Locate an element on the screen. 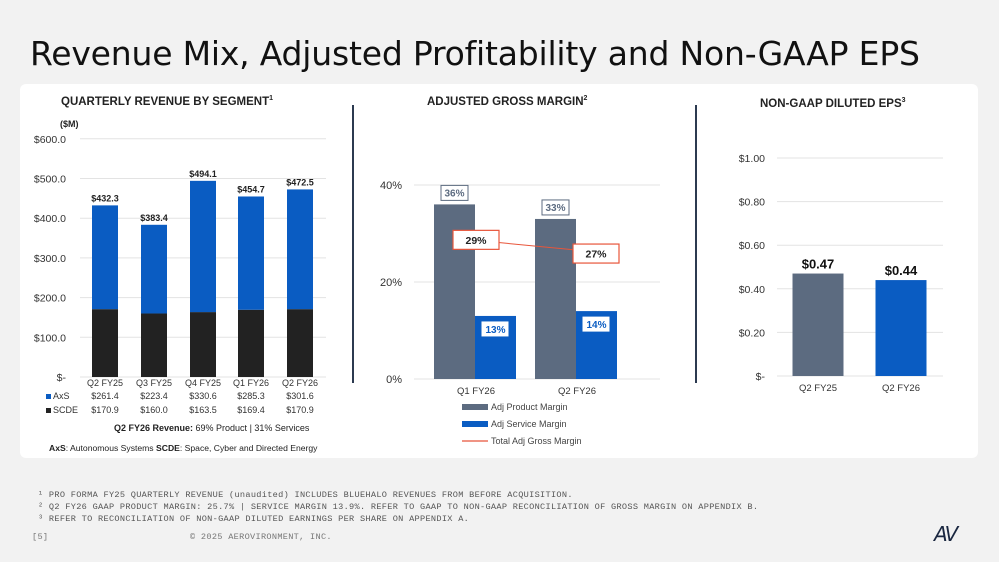 The height and width of the screenshot is (562, 999). axs-legend-label: AxS is located at coordinates (61, 396).